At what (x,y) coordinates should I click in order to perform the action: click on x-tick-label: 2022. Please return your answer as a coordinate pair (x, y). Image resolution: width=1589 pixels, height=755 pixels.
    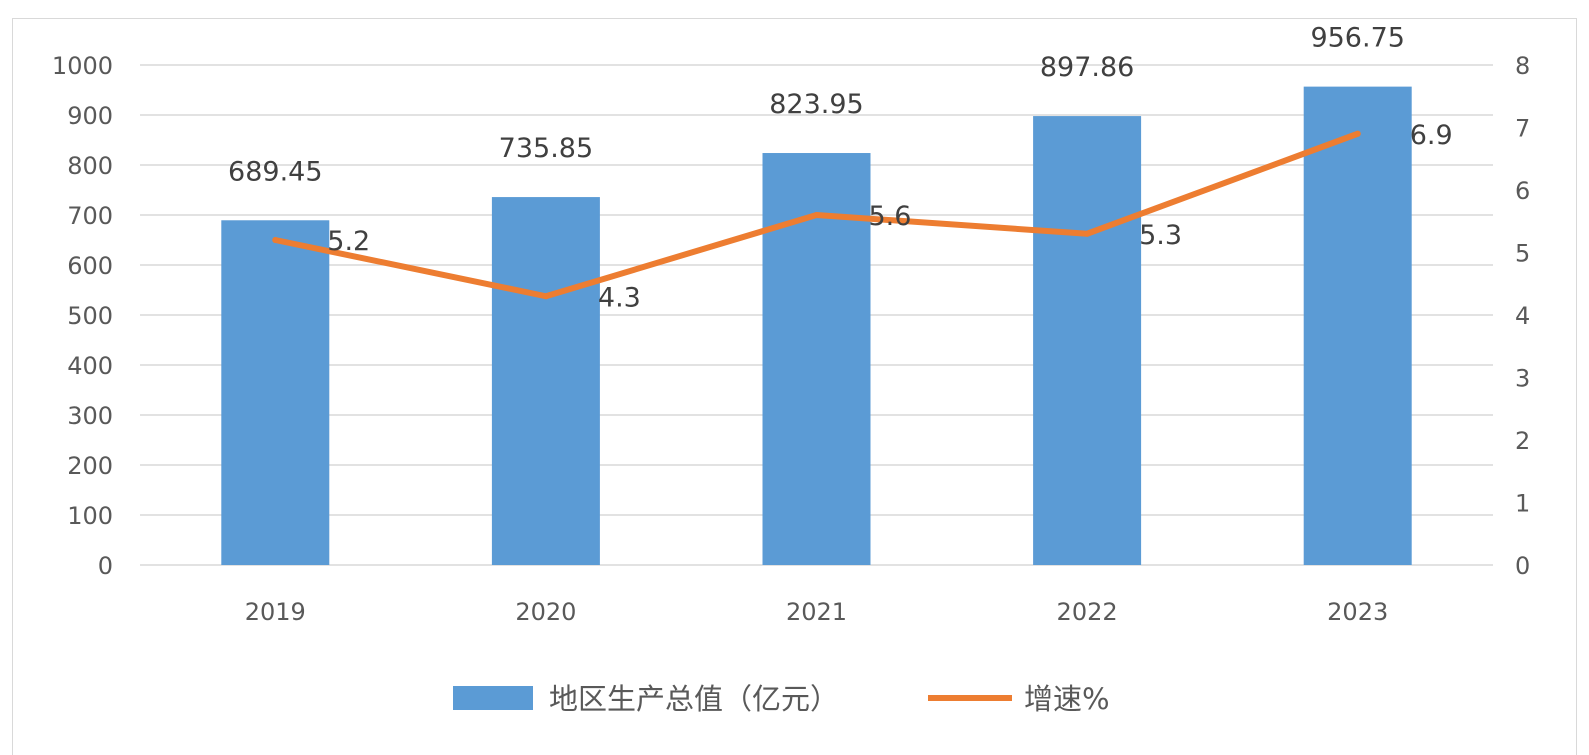
    Looking at the image, I should click on (1087, 612).